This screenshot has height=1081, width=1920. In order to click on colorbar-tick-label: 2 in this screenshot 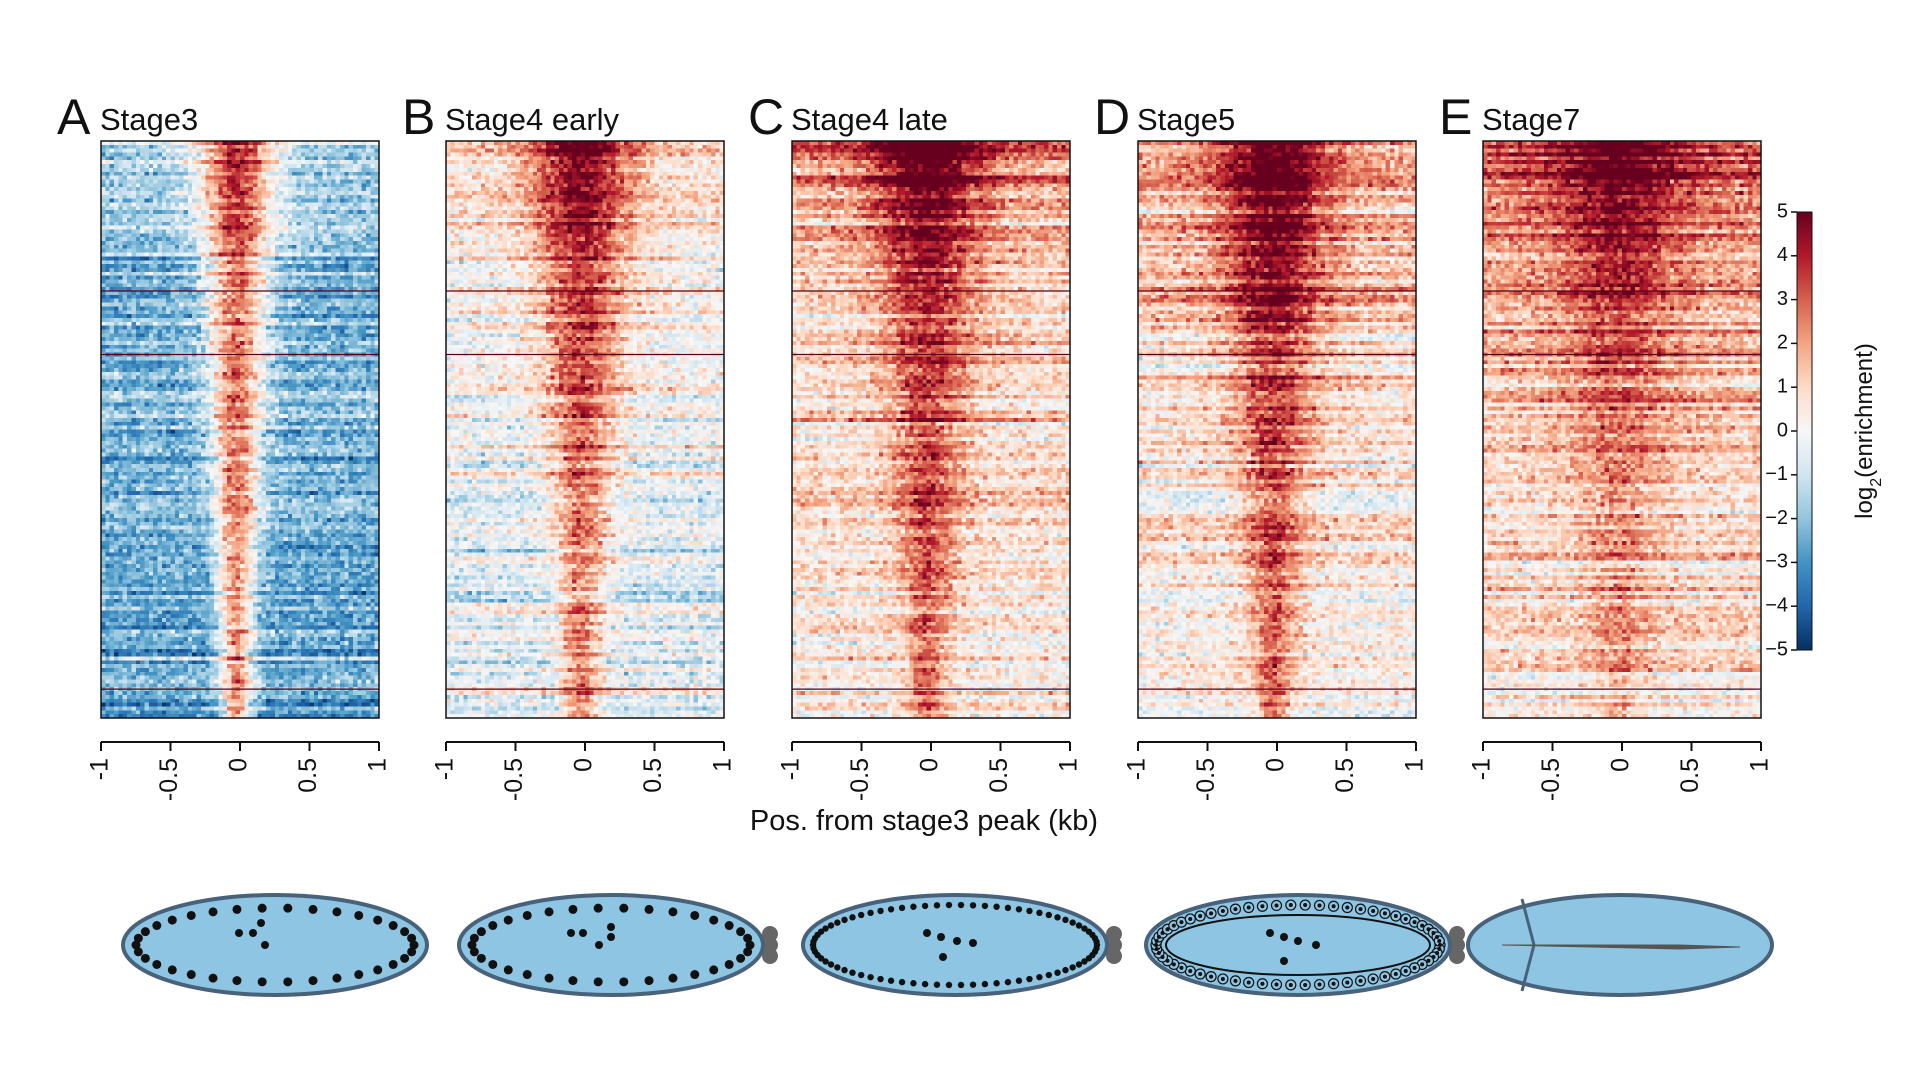, I will do `click(1782, 343)`.